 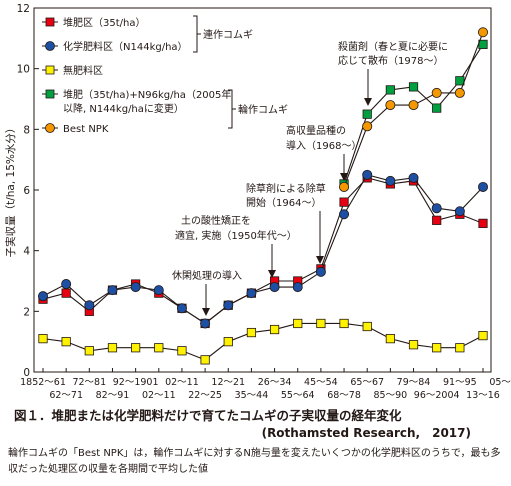 What do you see at coordinates (182, 382) in the screenshot?
I see `x-tick-label-upper-3: 02～11` at bounding box center [182, 382].